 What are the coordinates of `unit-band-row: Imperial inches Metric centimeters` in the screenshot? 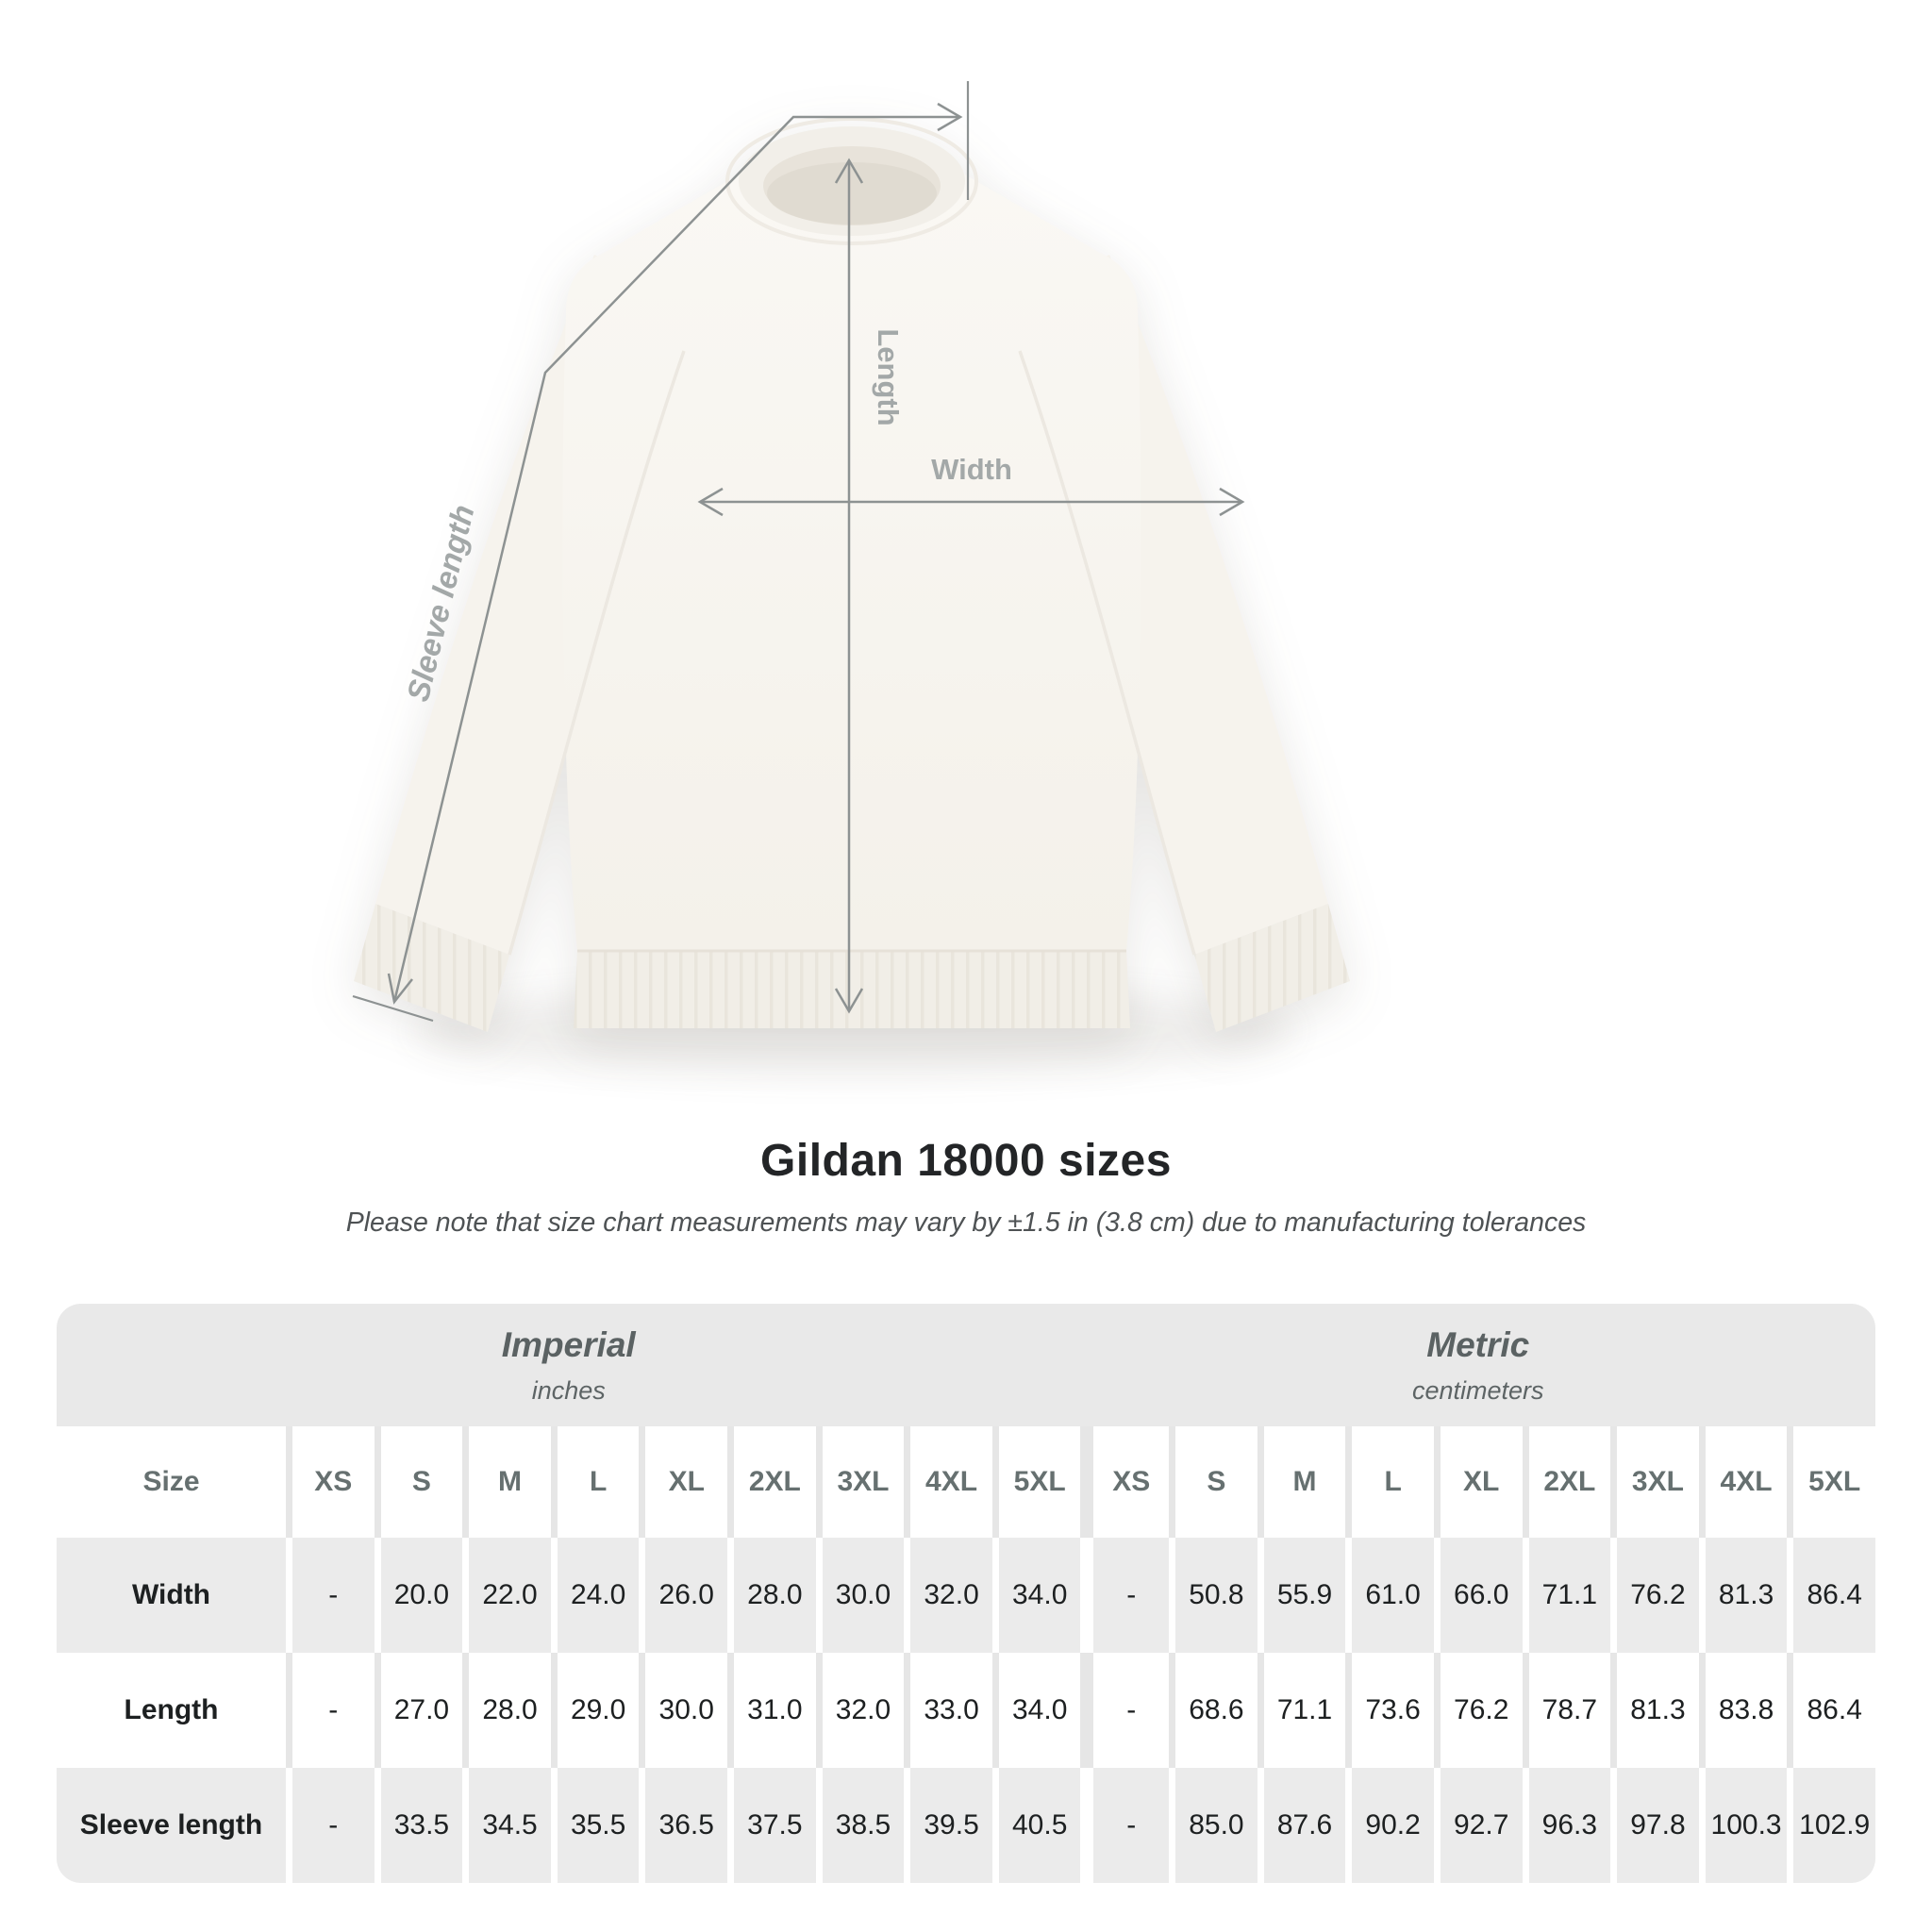 It's located at (966, 1365).